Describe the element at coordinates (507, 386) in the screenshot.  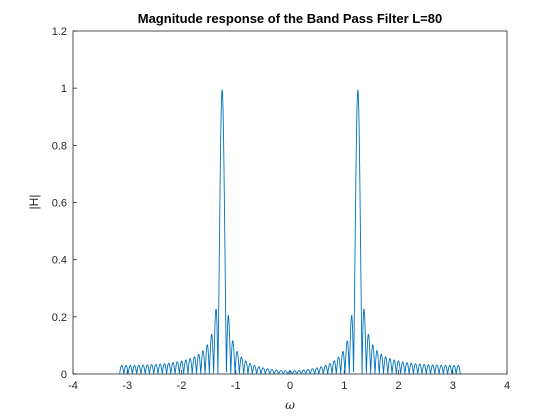
I see `x-tick-label: 4` at that location.